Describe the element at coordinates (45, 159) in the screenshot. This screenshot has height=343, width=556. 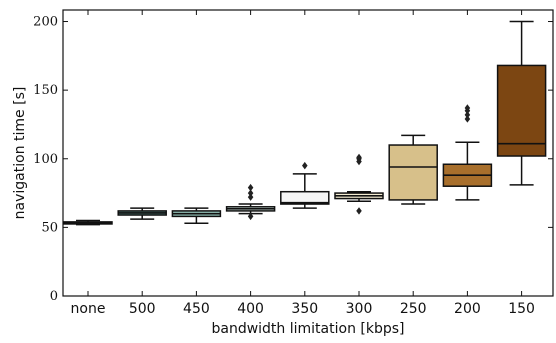
I see `y-tick-label: 100` at that location.